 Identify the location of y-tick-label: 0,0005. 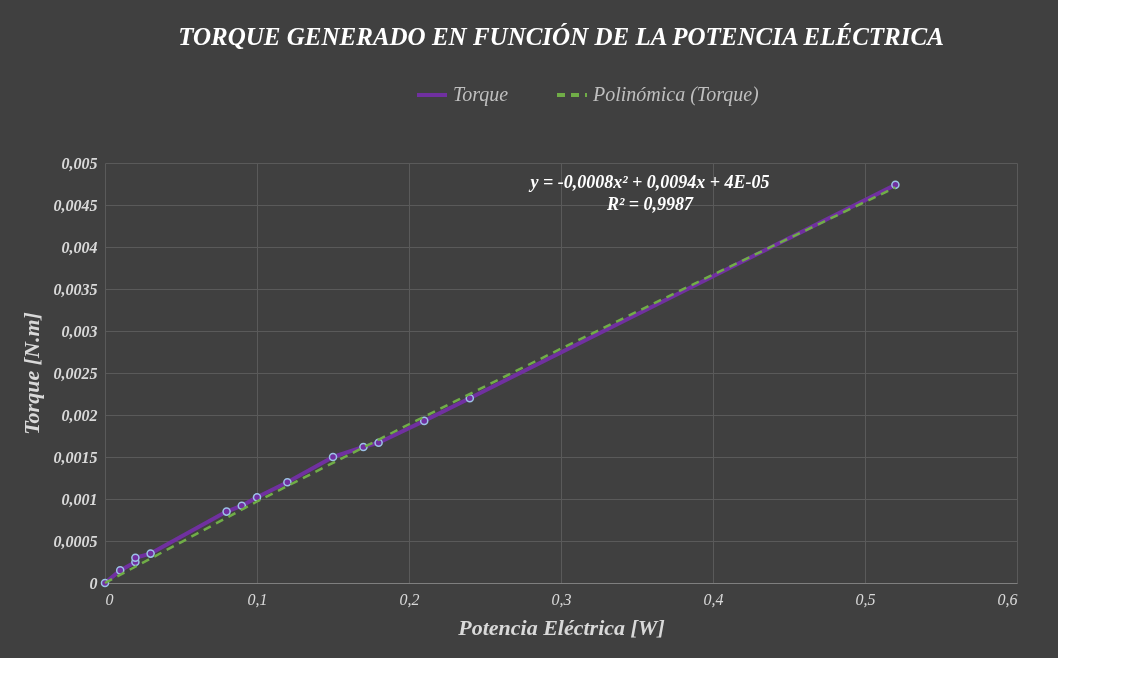
(75, 541).